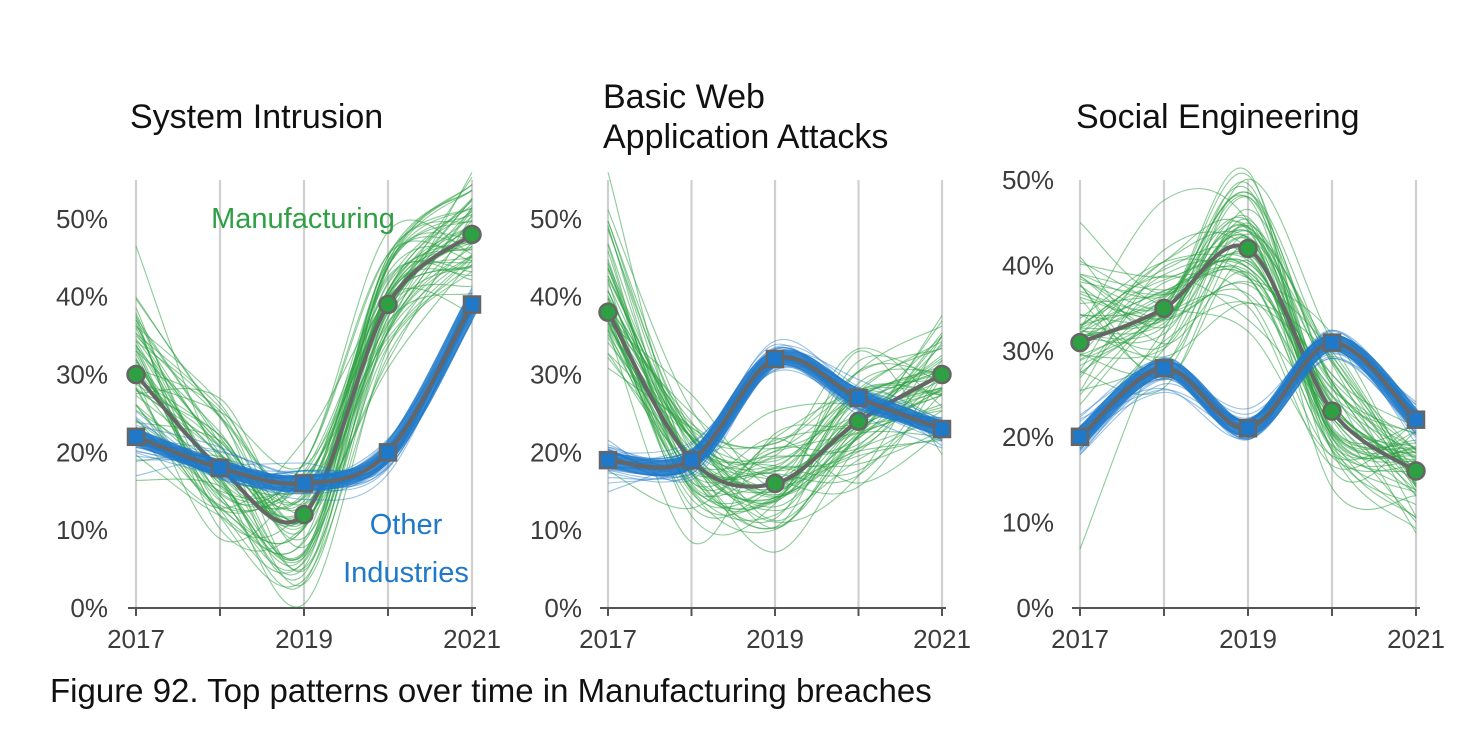 Image resolution: width=1476 pixels, height=752 pixels. I want to click on series-manufacturing, so click(1248, 358).